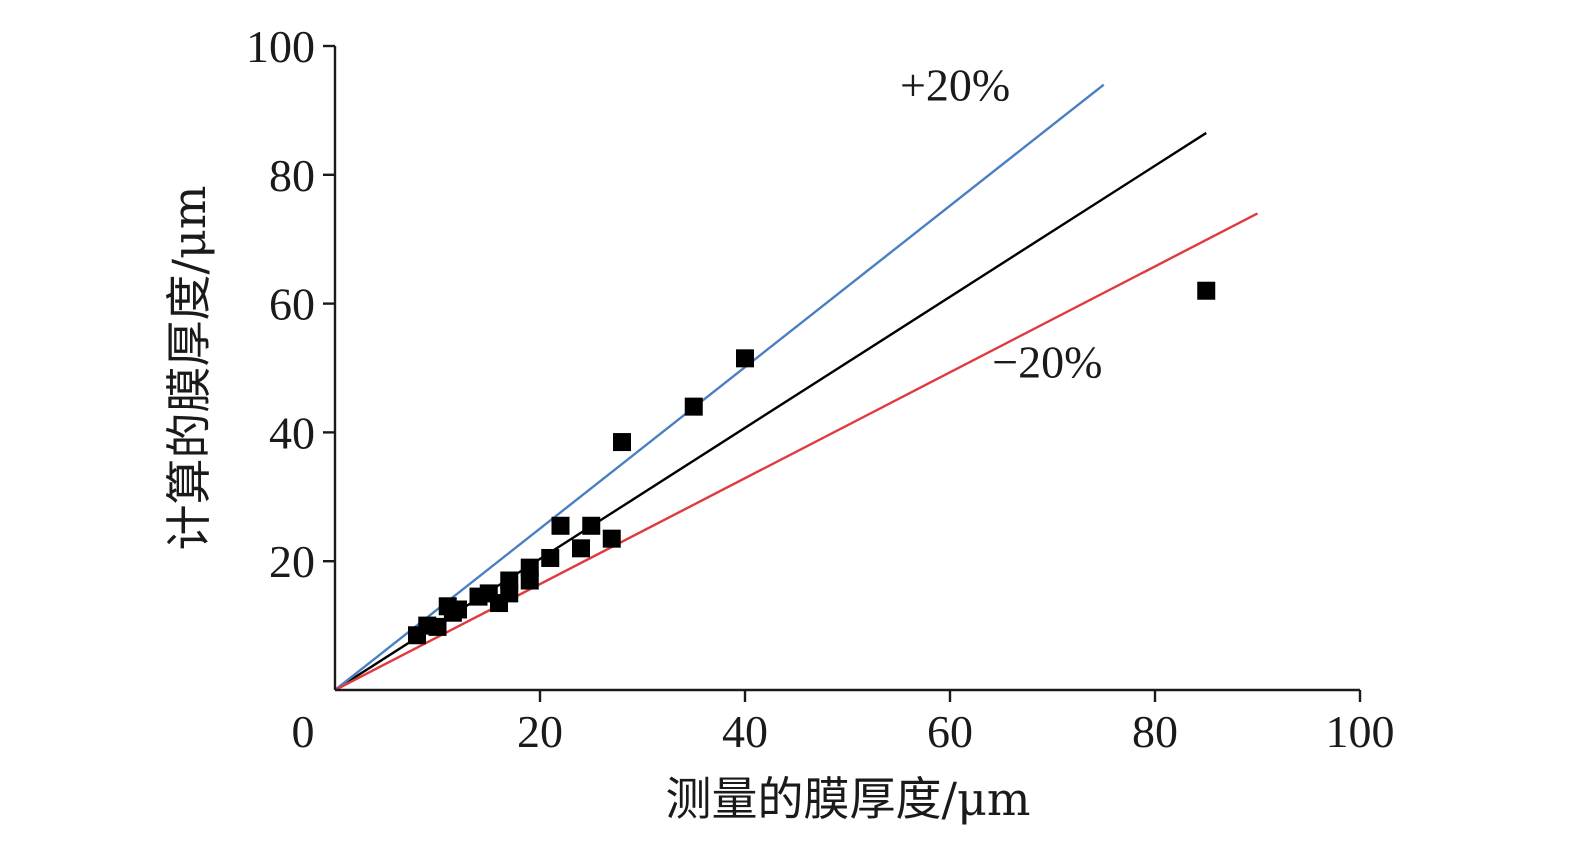 The image size is (1575, 846). What do you see at coordinates (847, 799) in the screenshot?
I see `x-axis-title: 测量的膜厚度/μm` at bounding box center [847, 799].